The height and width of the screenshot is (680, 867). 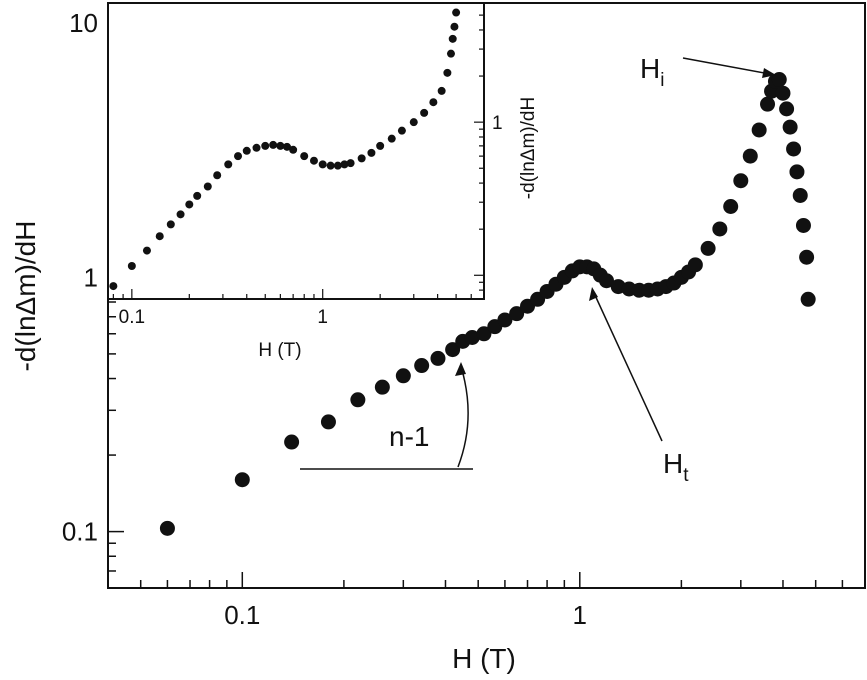 I want to click on x-tick-label: 1, so click(x=580, y=615).